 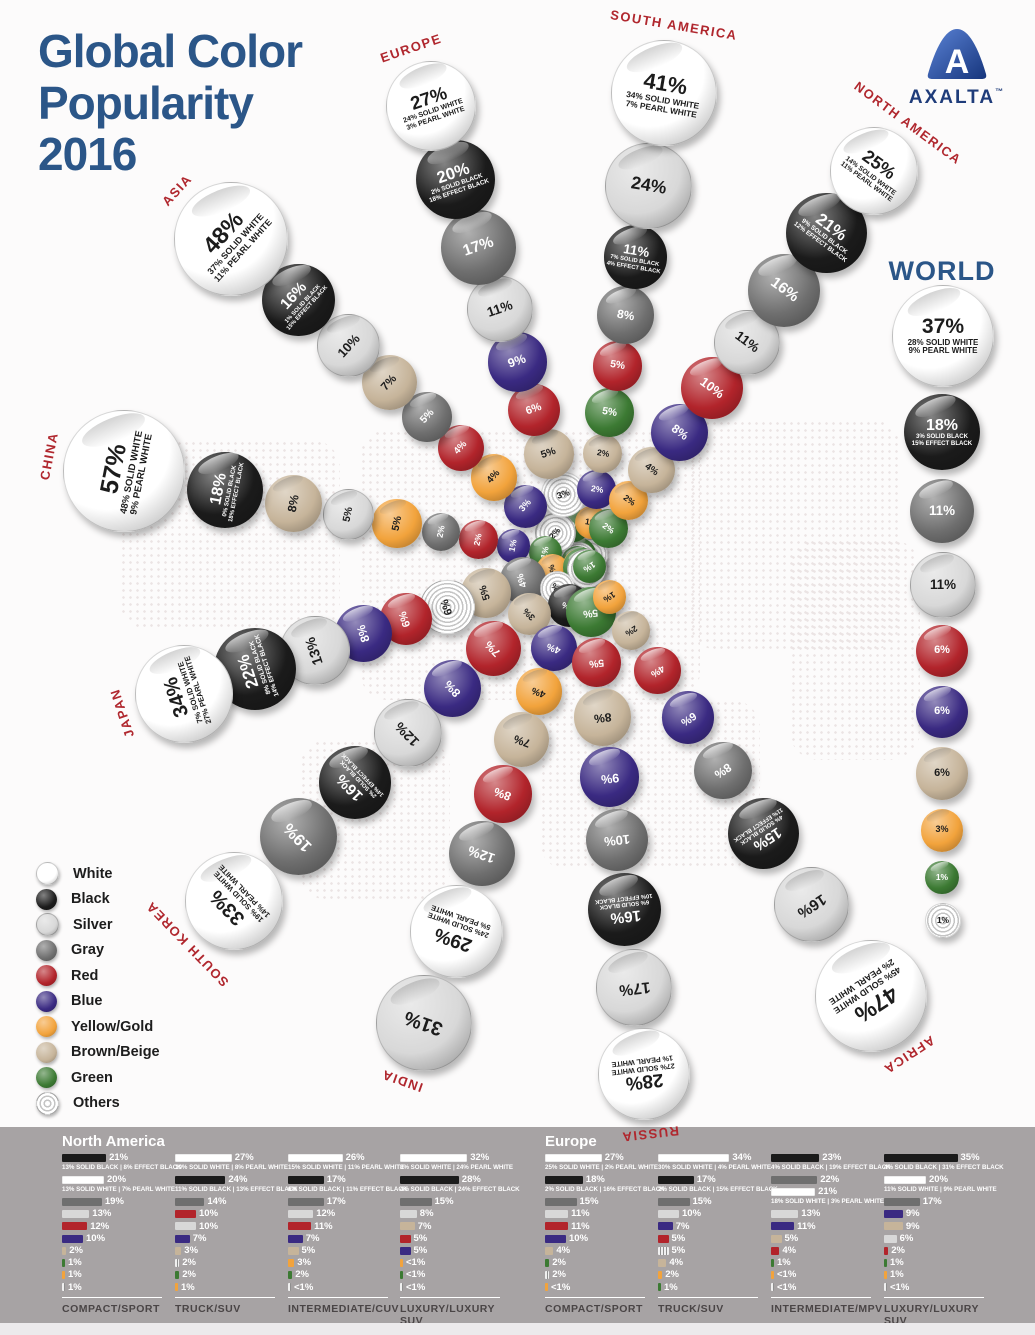 What do you see at coordinates (885, 1275) in the screenshot?
I see `yellow-bar` at bounding box center [885, 1275].